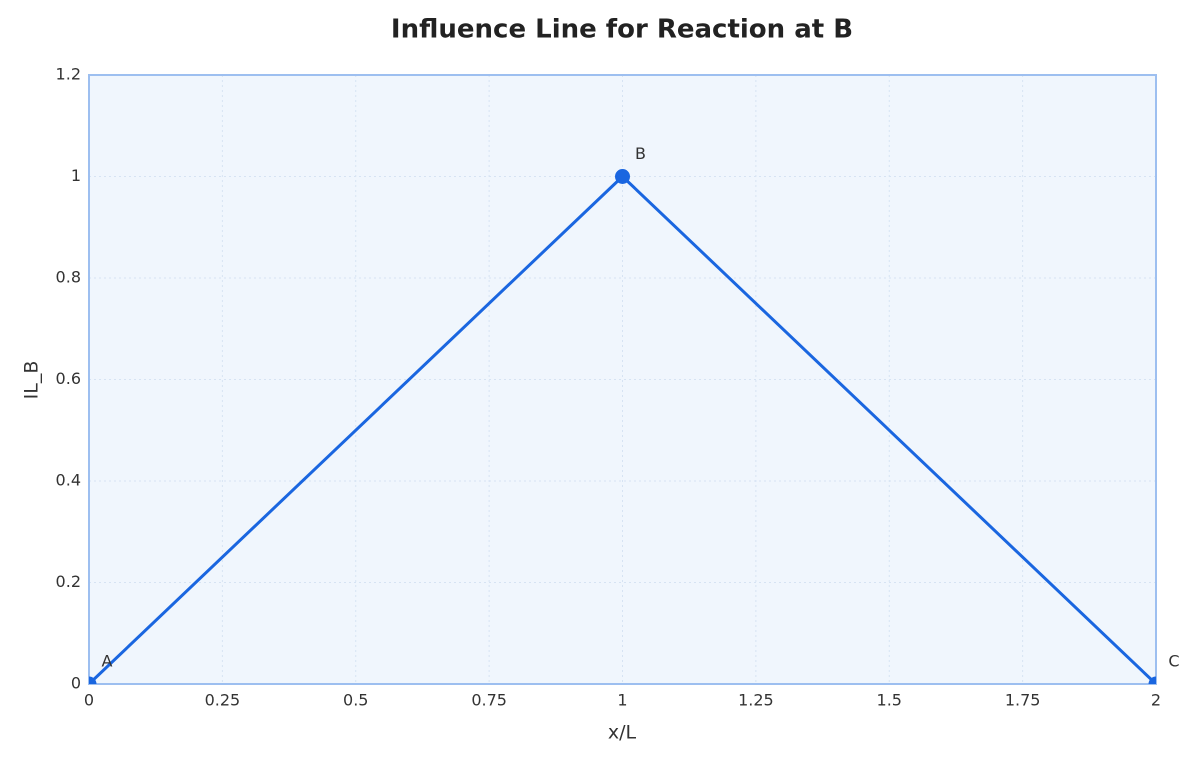  I want to click on x-tick-label: 1.75, so click(1023, 700).